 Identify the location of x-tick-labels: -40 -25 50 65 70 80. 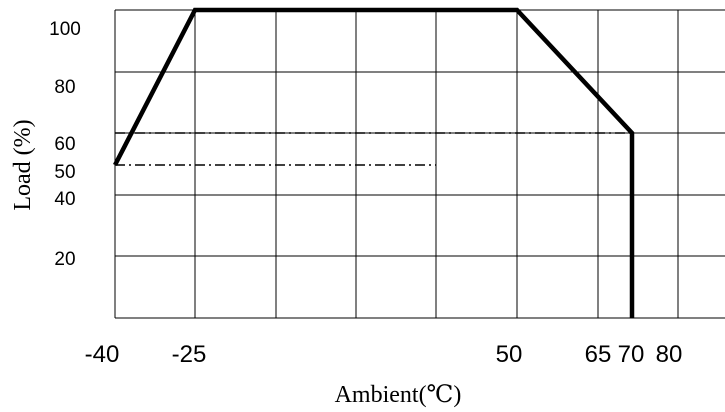
(384, 354).